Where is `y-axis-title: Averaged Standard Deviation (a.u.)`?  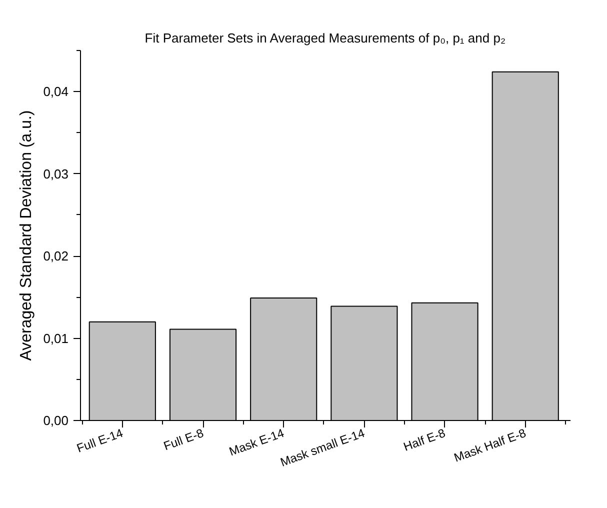
y-axis-title: Averaged Standard Deviation (a.u.) is located at coordinates (27, 235).